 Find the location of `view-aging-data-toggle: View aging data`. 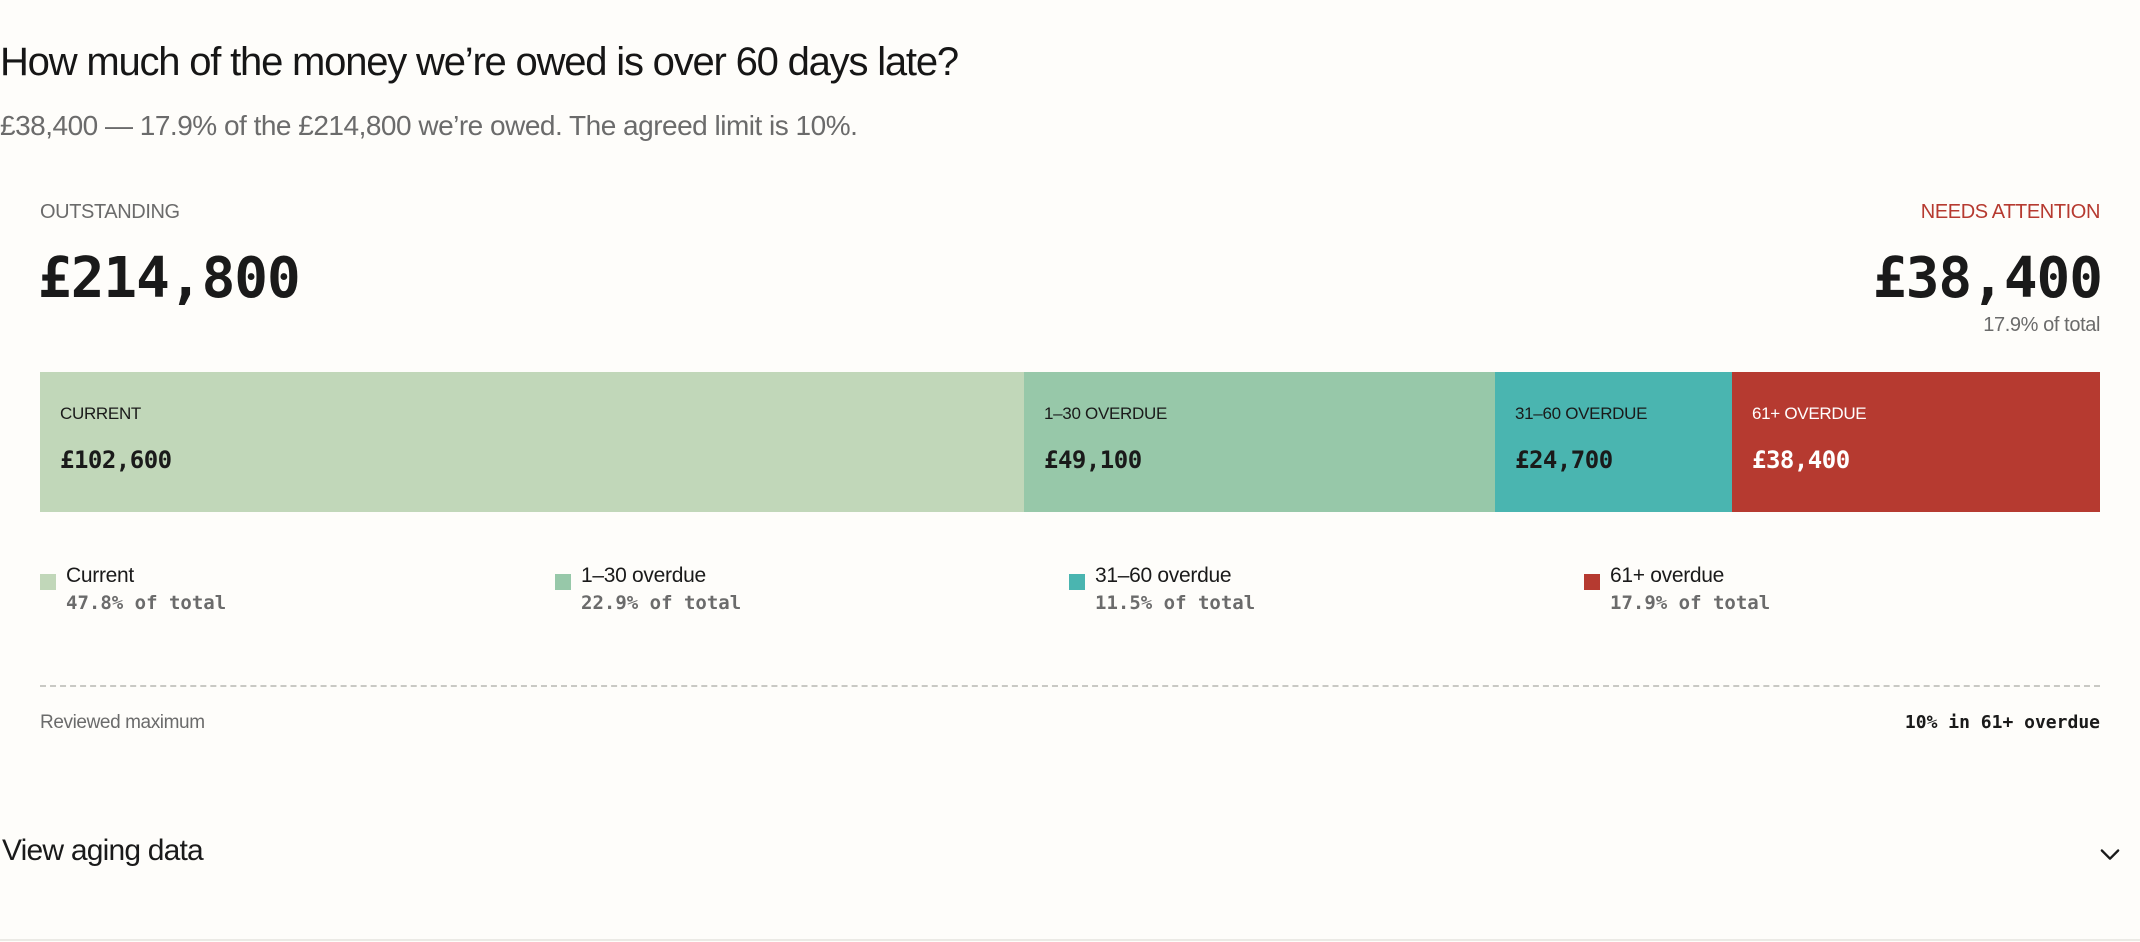

view-aging-data-toggle: View aging data is located at coordinates (1070, 852).